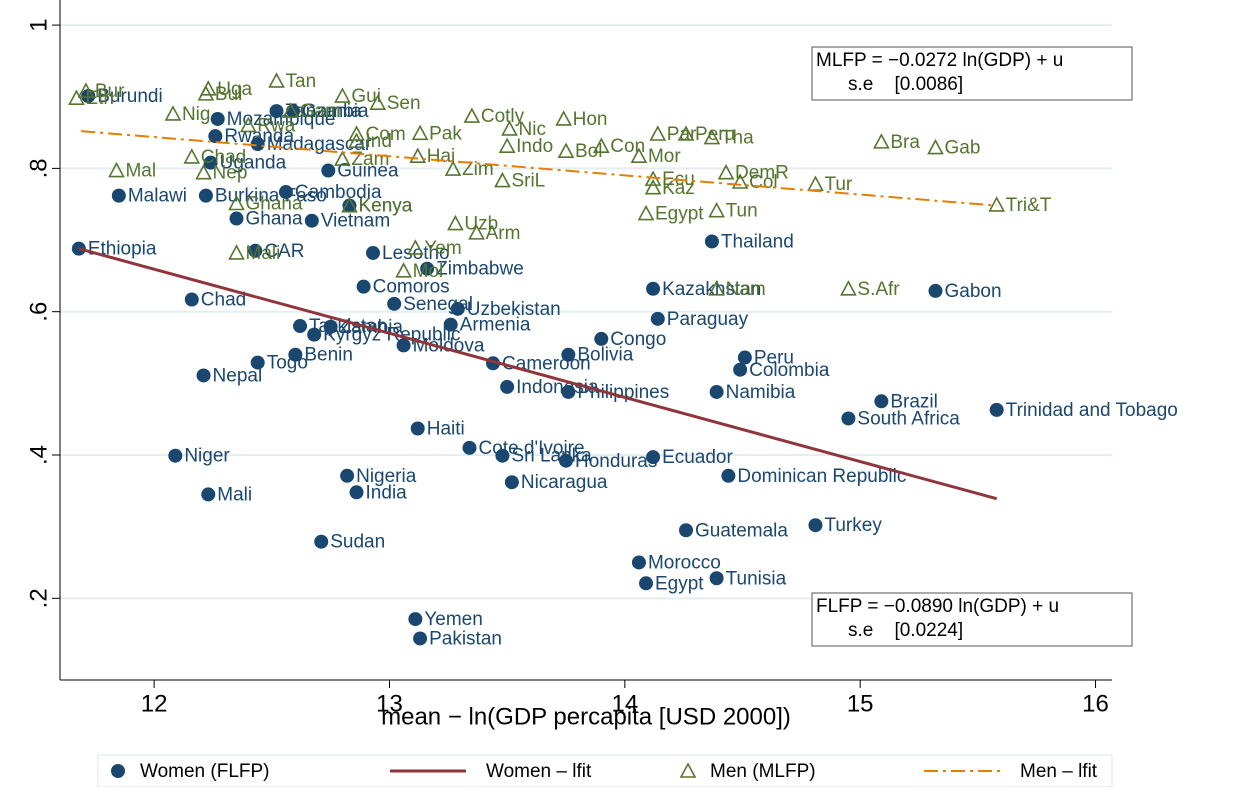  What do you see at coordinates (757, 241) in the screenshot?
I see `point-label: Thailand` at bounding box center [757, 241].